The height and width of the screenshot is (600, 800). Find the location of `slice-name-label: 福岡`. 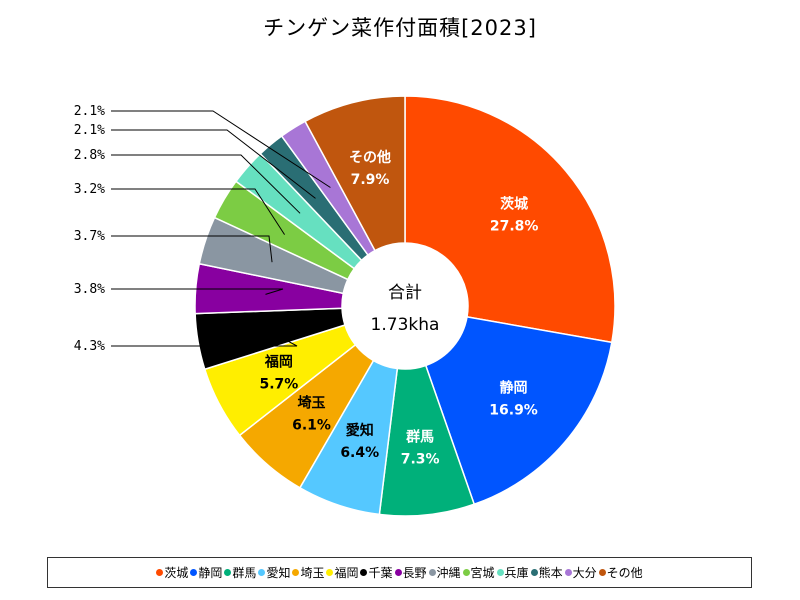

slice-name-label: 福岡 is located at coordinates (278, 361).